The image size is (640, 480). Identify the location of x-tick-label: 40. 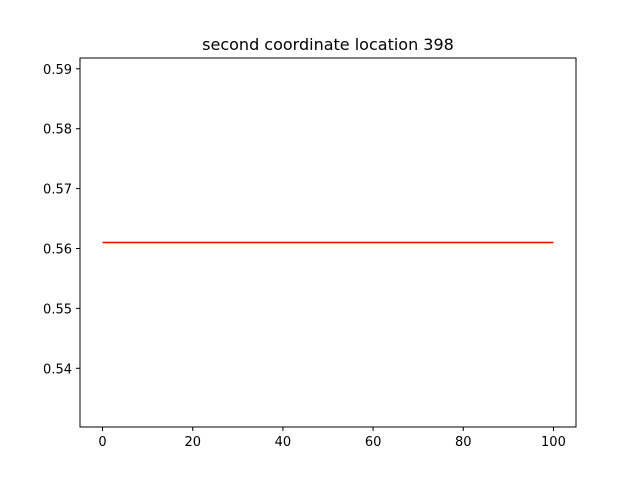
(283, 442).